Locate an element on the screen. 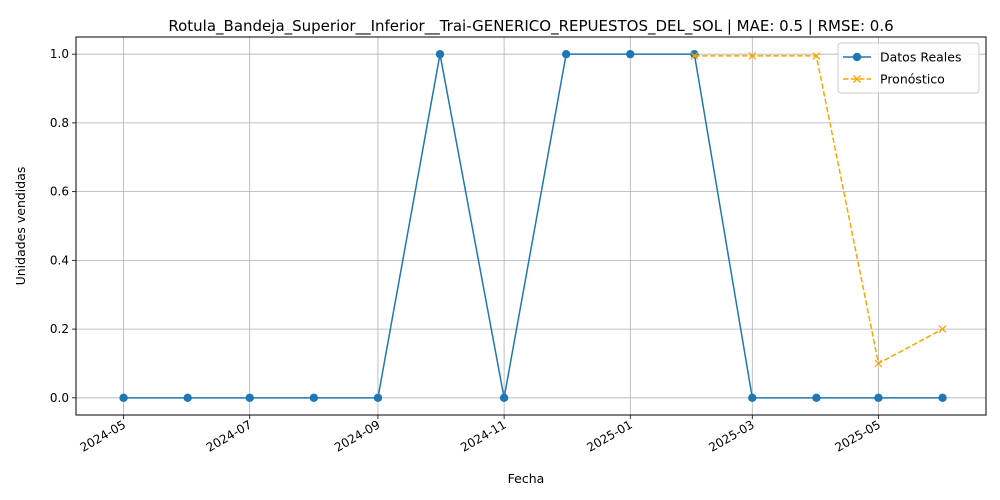 The width and height of the screenshot is (1000, 500). y-tick-label: 0.8 is located at coordinates (59, 123).